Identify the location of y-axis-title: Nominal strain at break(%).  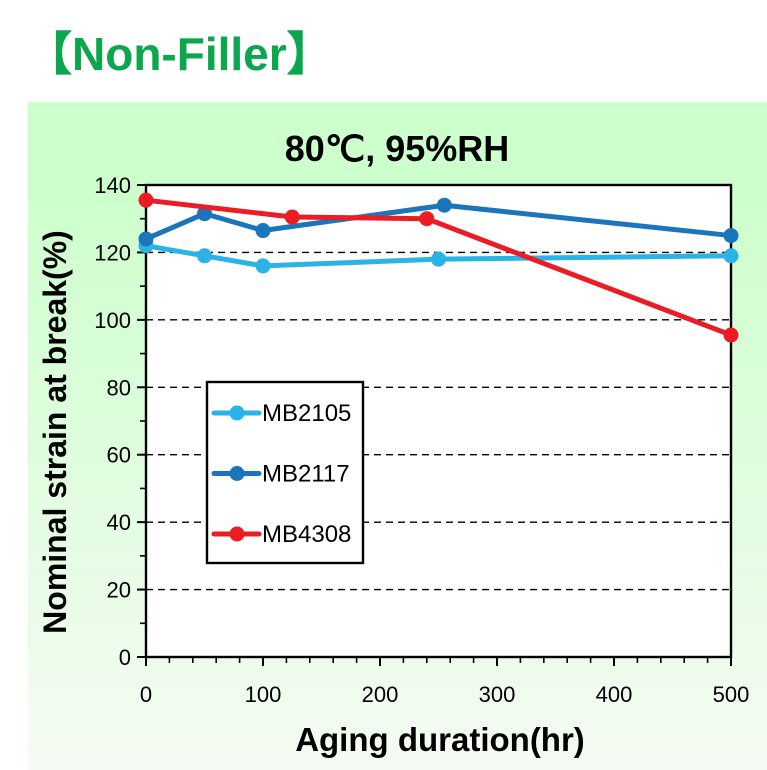
(55, 432).